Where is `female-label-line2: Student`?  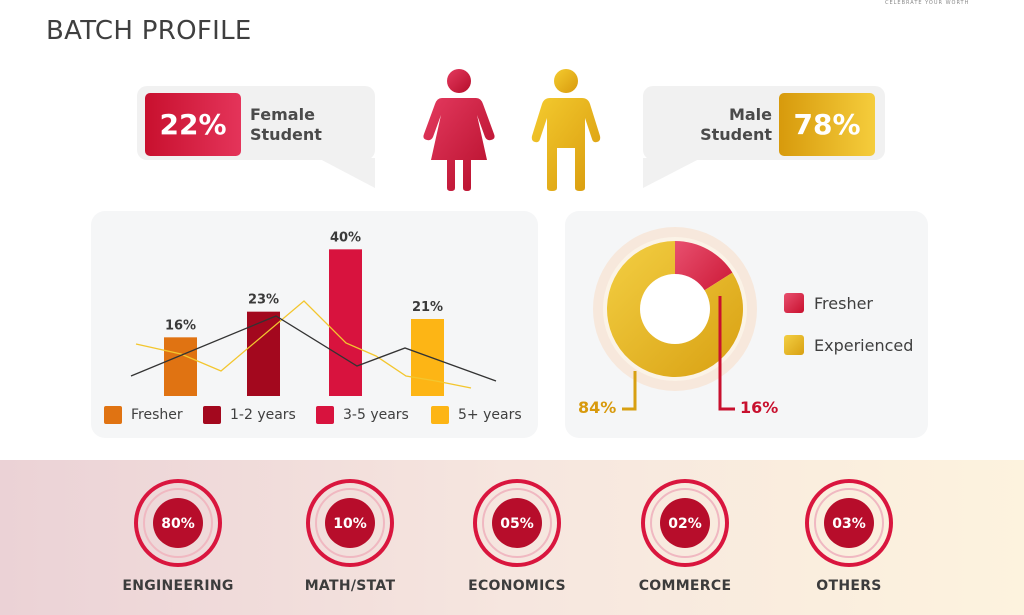
female-label-line2: Student is located at coordinates (286, 134).